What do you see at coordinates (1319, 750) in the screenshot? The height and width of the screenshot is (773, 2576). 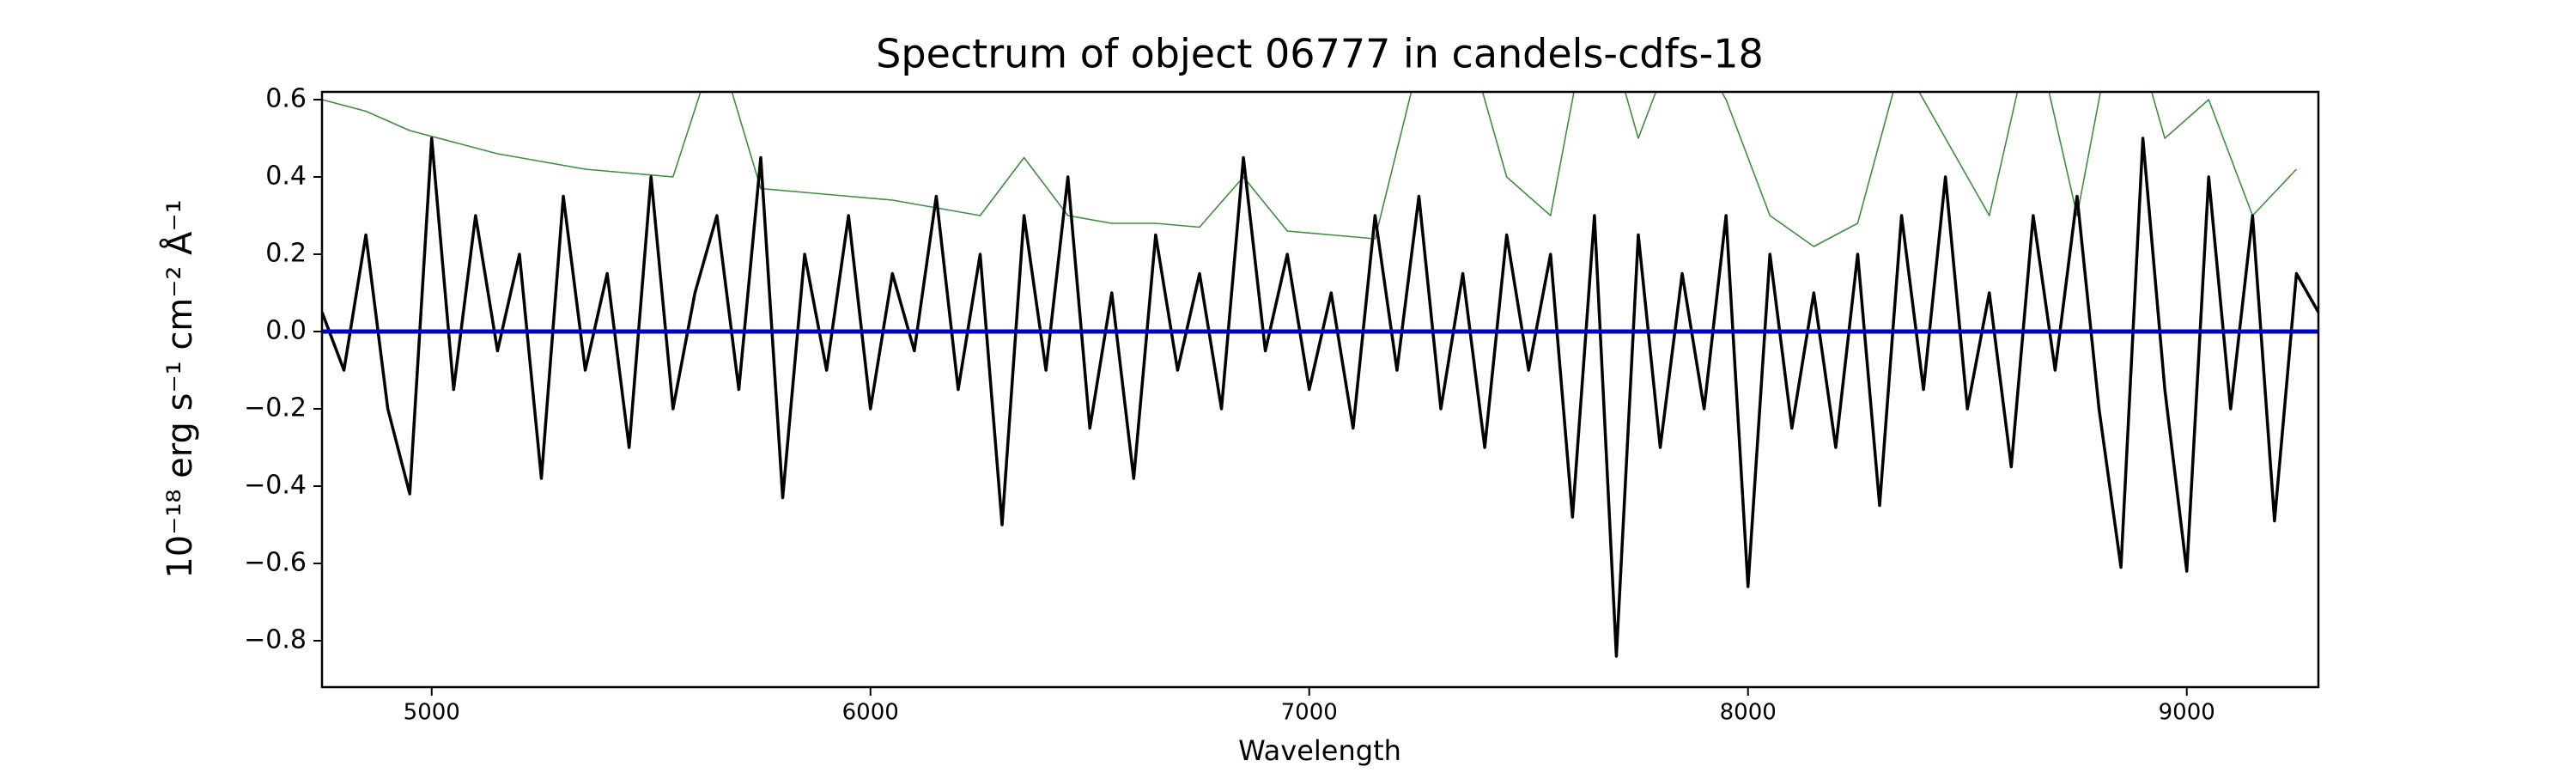 I see `x-axis-label: Wavelength` at bounding box center [1319, 750].